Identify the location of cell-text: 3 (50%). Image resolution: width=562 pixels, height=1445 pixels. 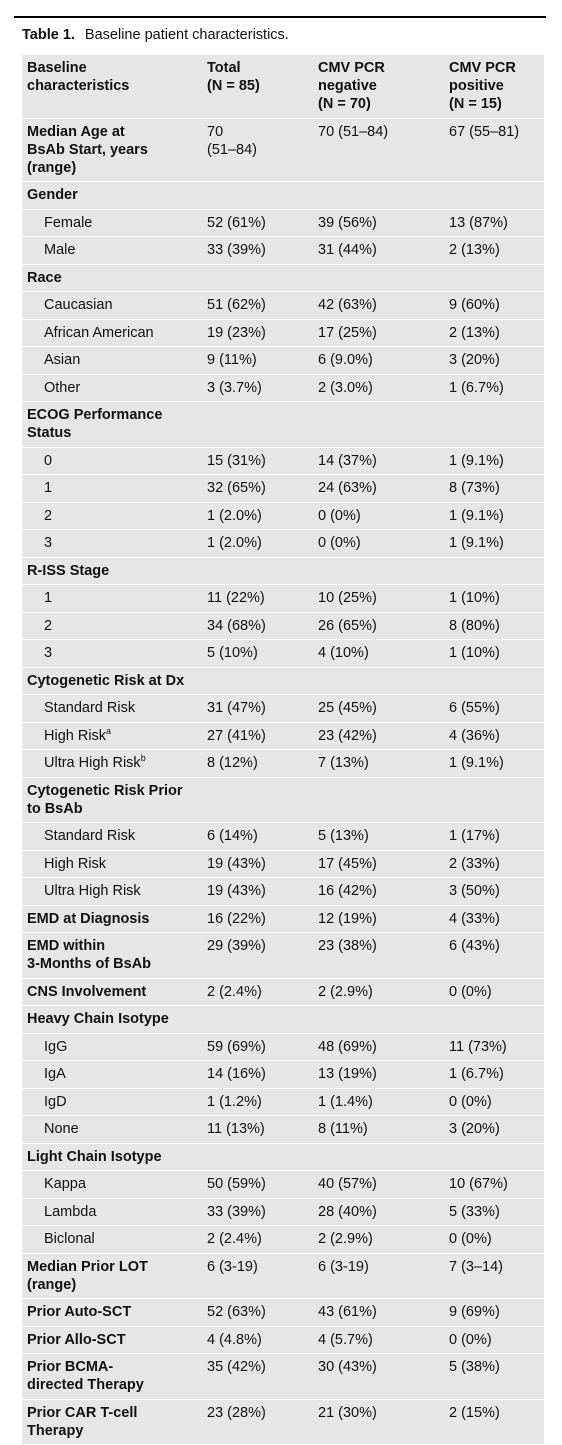
(494, 891).